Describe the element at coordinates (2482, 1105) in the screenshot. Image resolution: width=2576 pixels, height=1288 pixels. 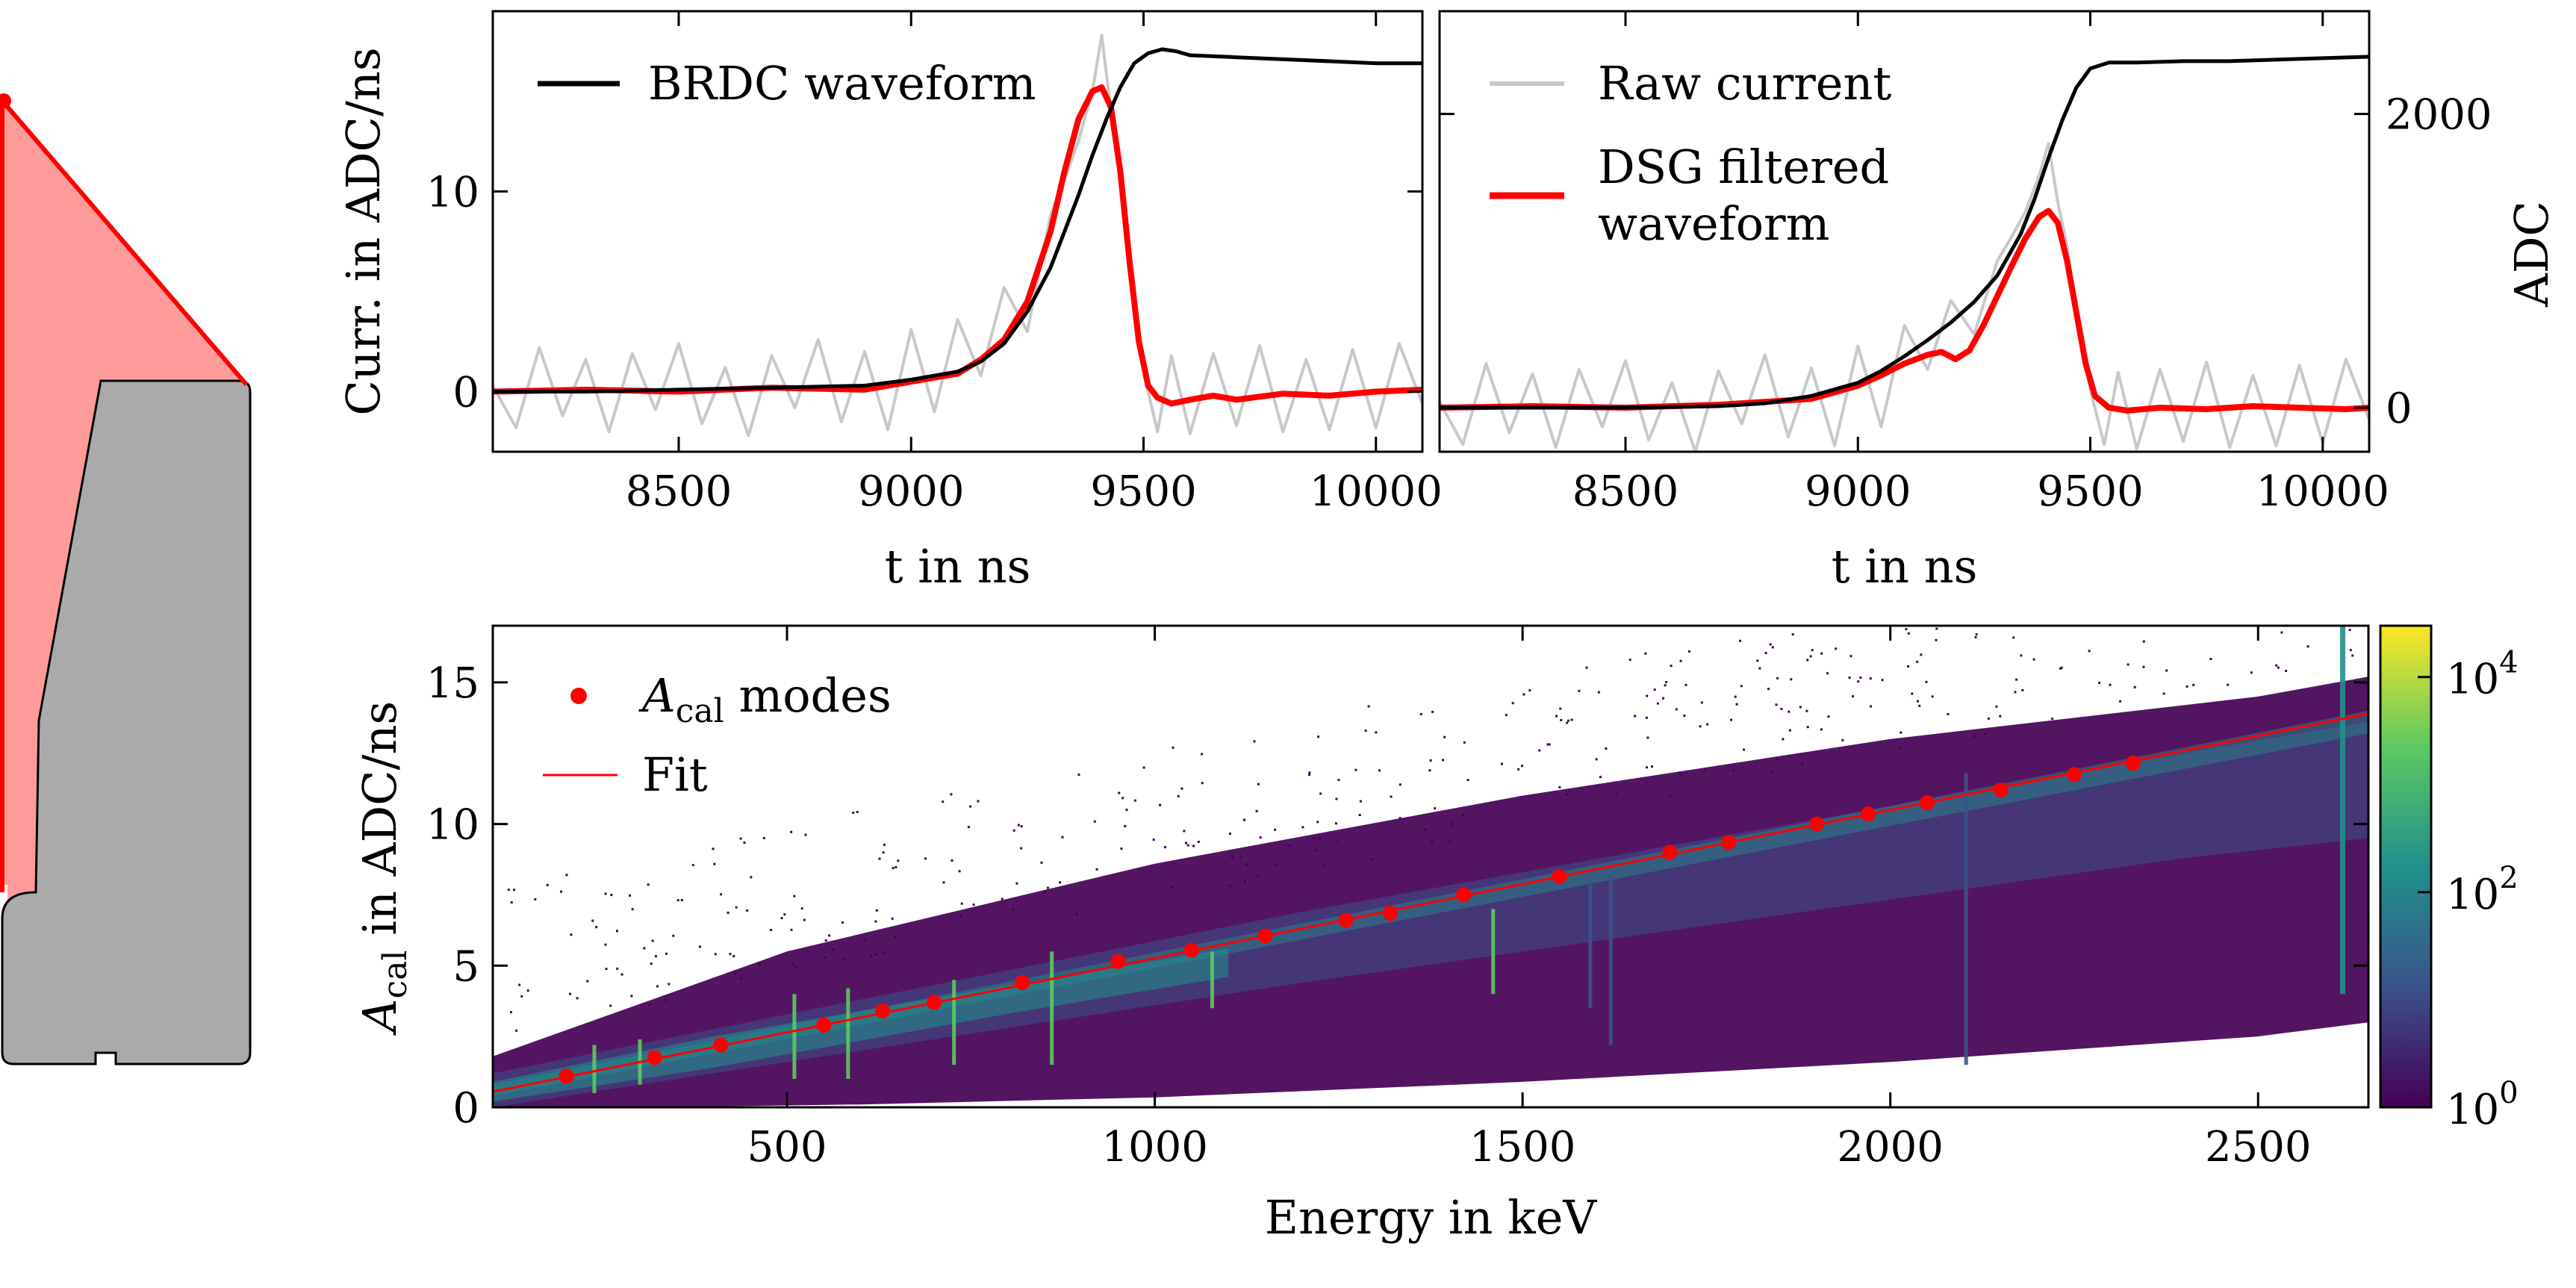
I see `colorbar-tick-label-0: 100` at that location.